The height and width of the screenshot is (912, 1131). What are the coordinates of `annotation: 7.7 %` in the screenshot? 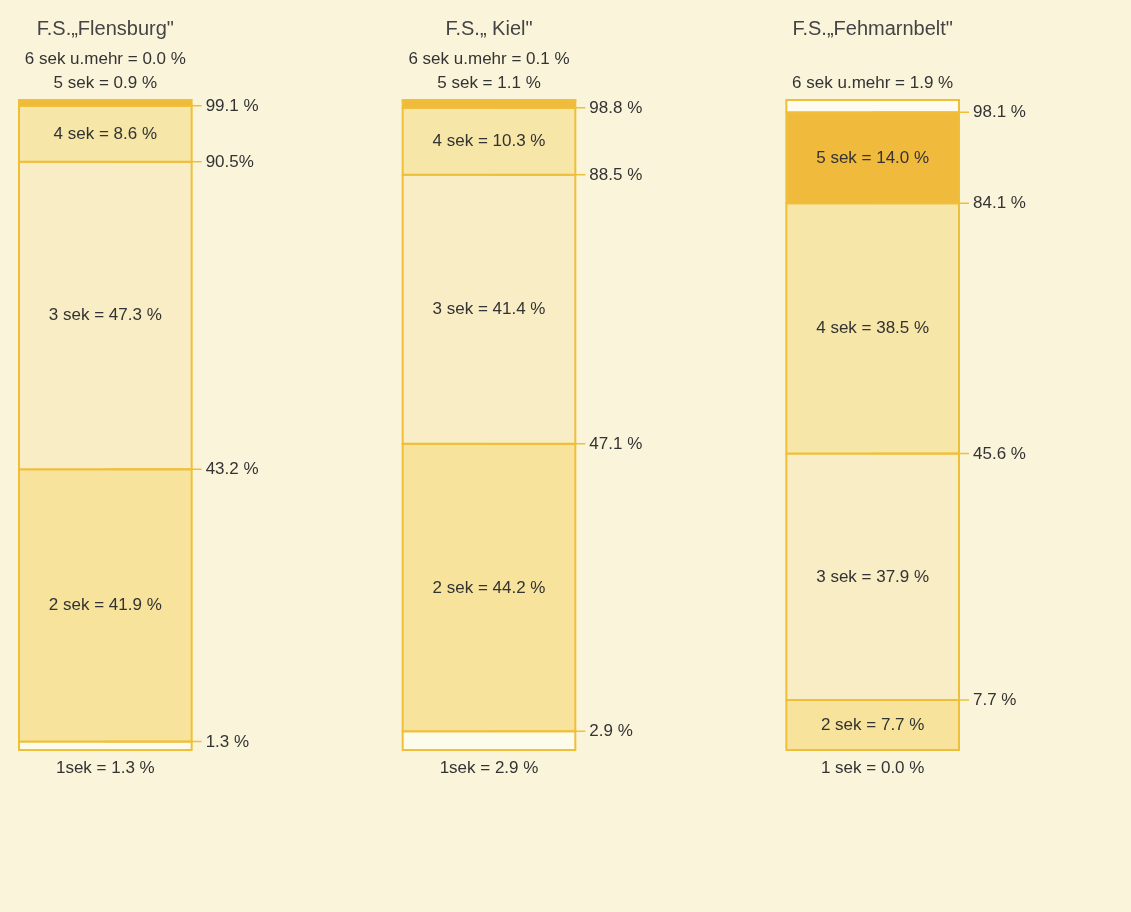 It's located at (995, 699).